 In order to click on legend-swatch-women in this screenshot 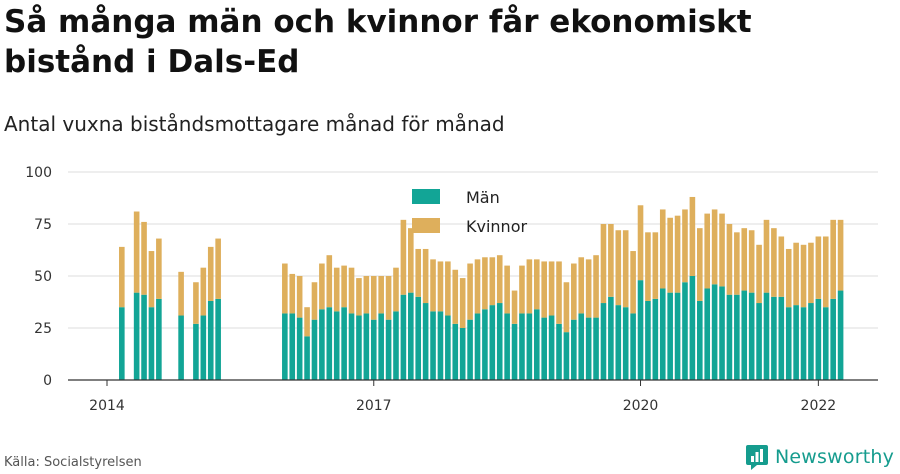, I will do `click(426, 225)`.